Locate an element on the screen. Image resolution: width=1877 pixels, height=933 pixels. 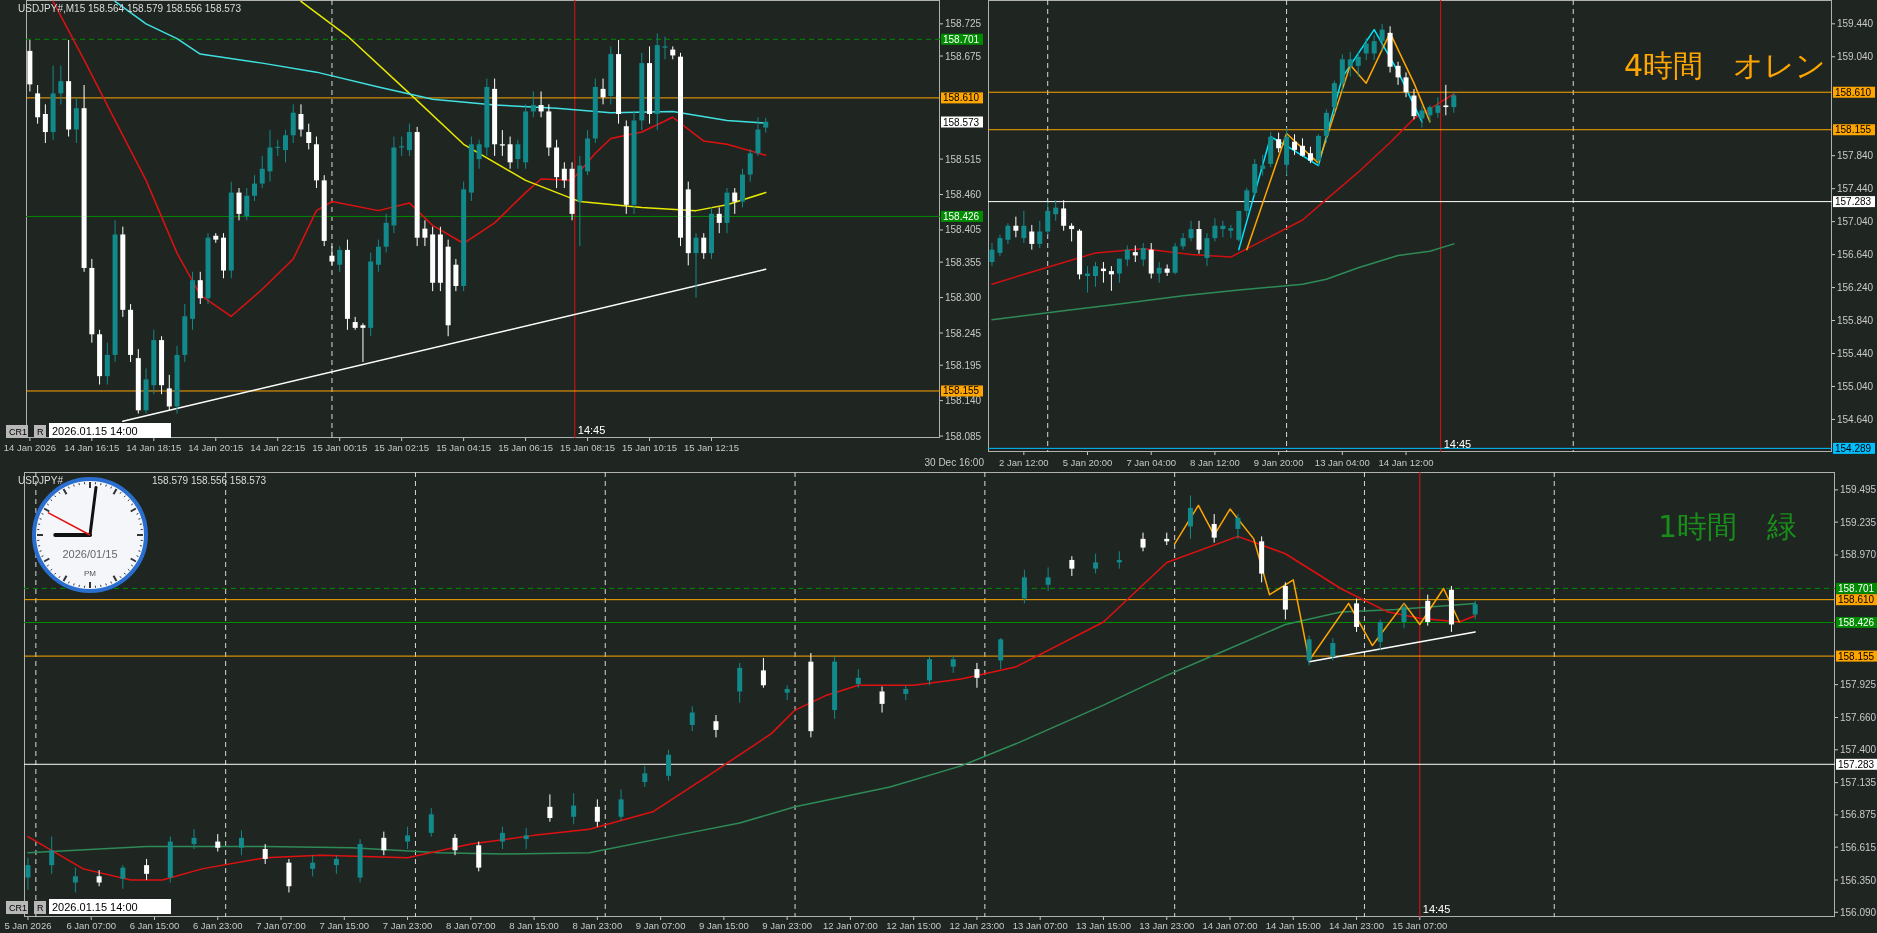
y-tick-label: 159.040 is located at coordinates (1855, 57).